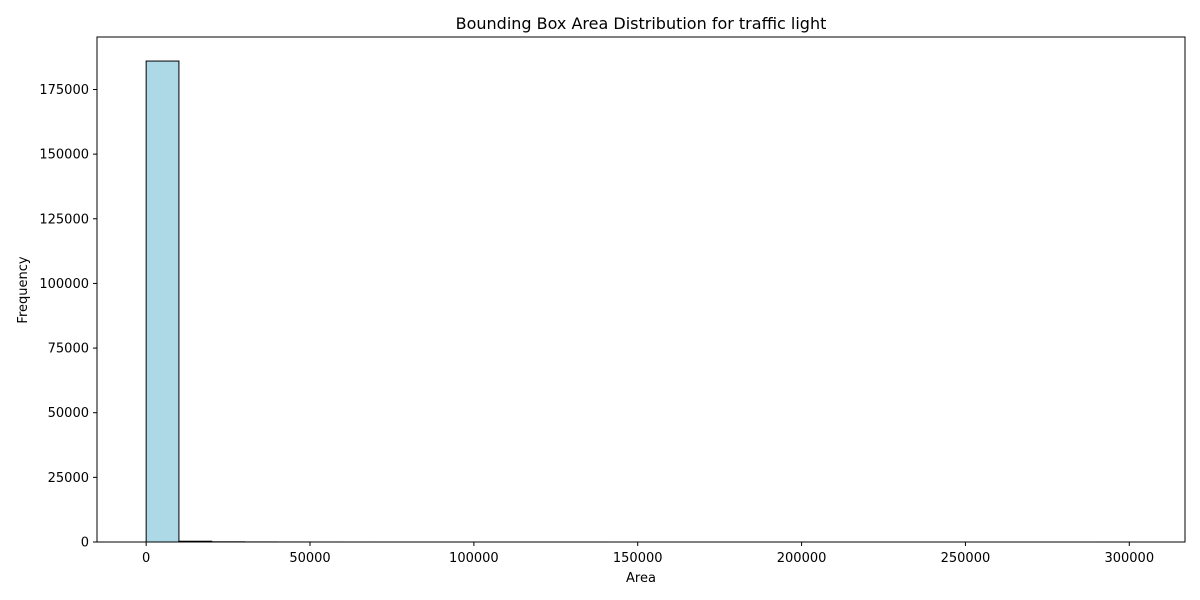 This screenshot has width=1200, height=600. I want to click on y-tick-label: 150000, so click(64, 155).